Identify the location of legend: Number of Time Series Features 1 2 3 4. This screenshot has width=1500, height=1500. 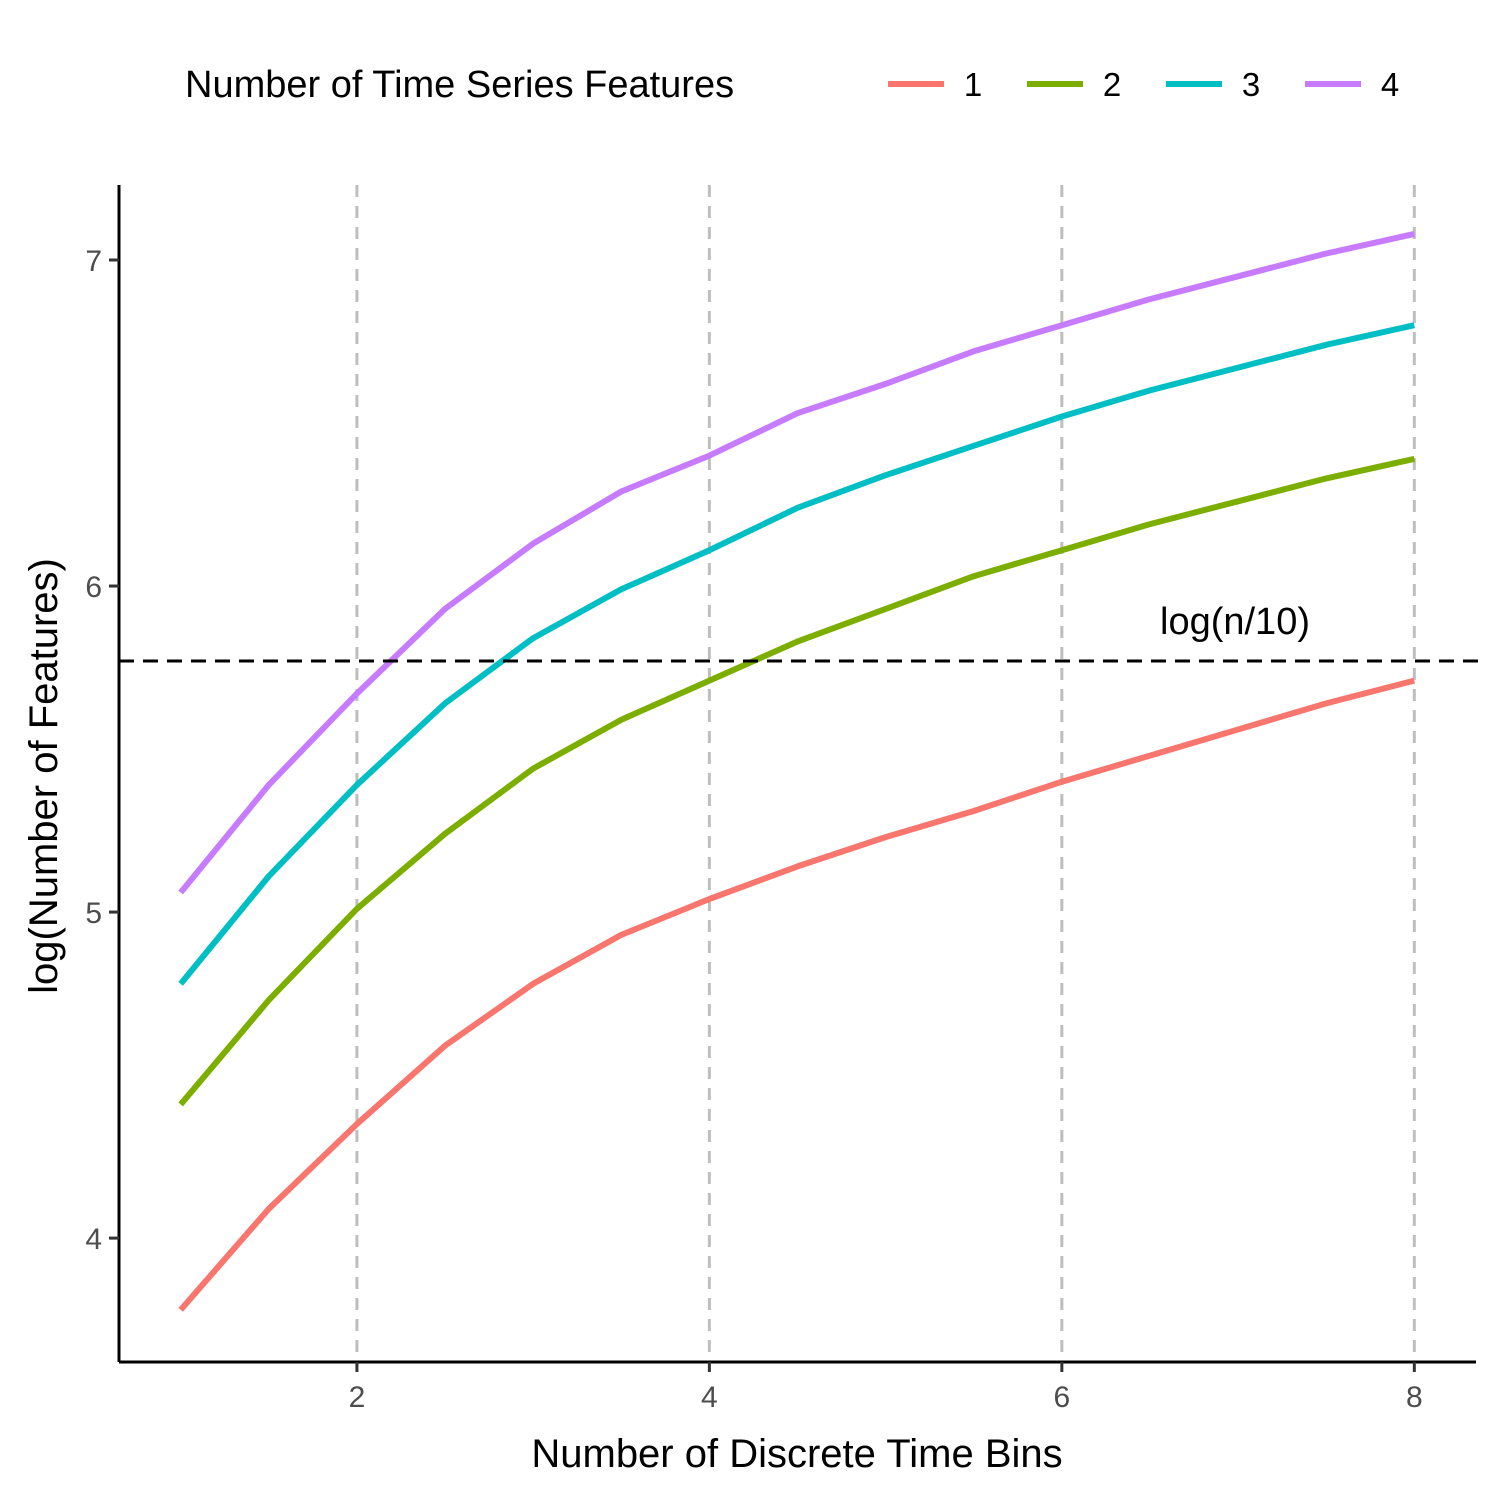
(792, 85).